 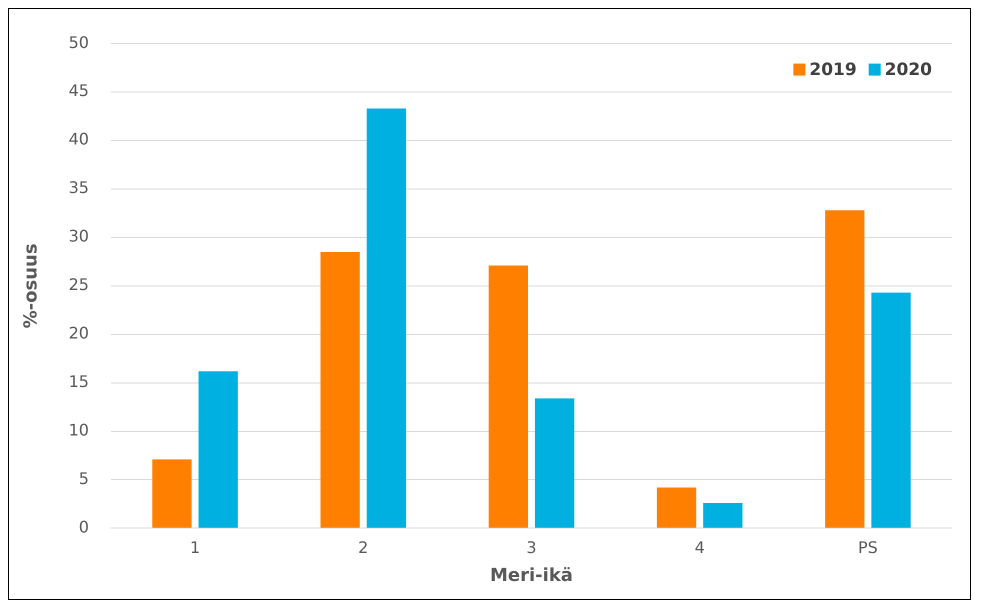 What do you see at coordinates (31, 285) in the screenshot?
I see `y-axis-title: %-osuus` at bounding box center [31, 285].